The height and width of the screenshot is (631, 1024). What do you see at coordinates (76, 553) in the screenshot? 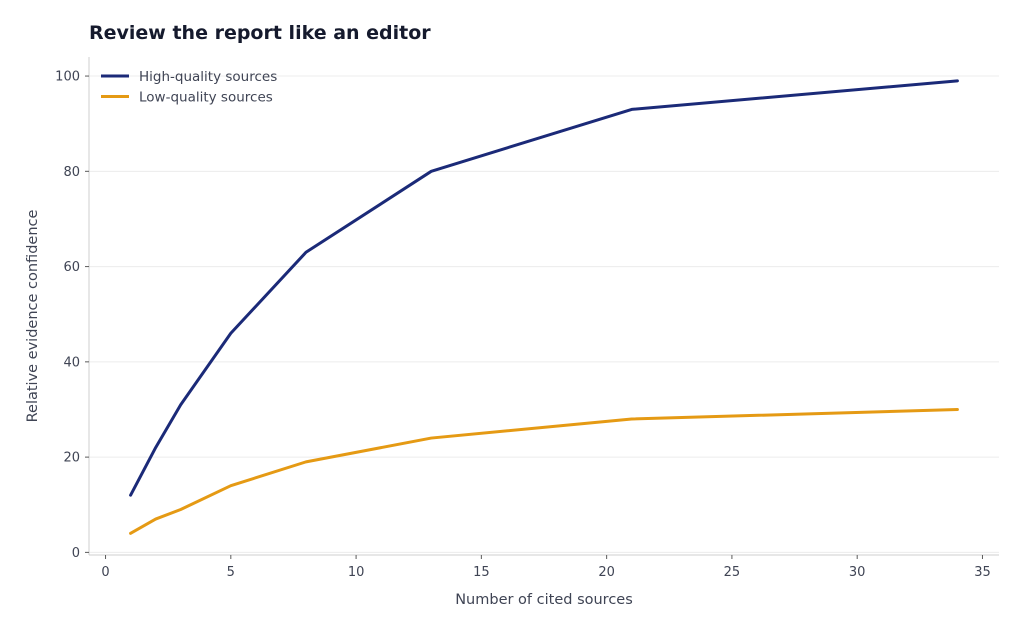
I see `y-tick-label: 0` at bounding box center [76, 553].